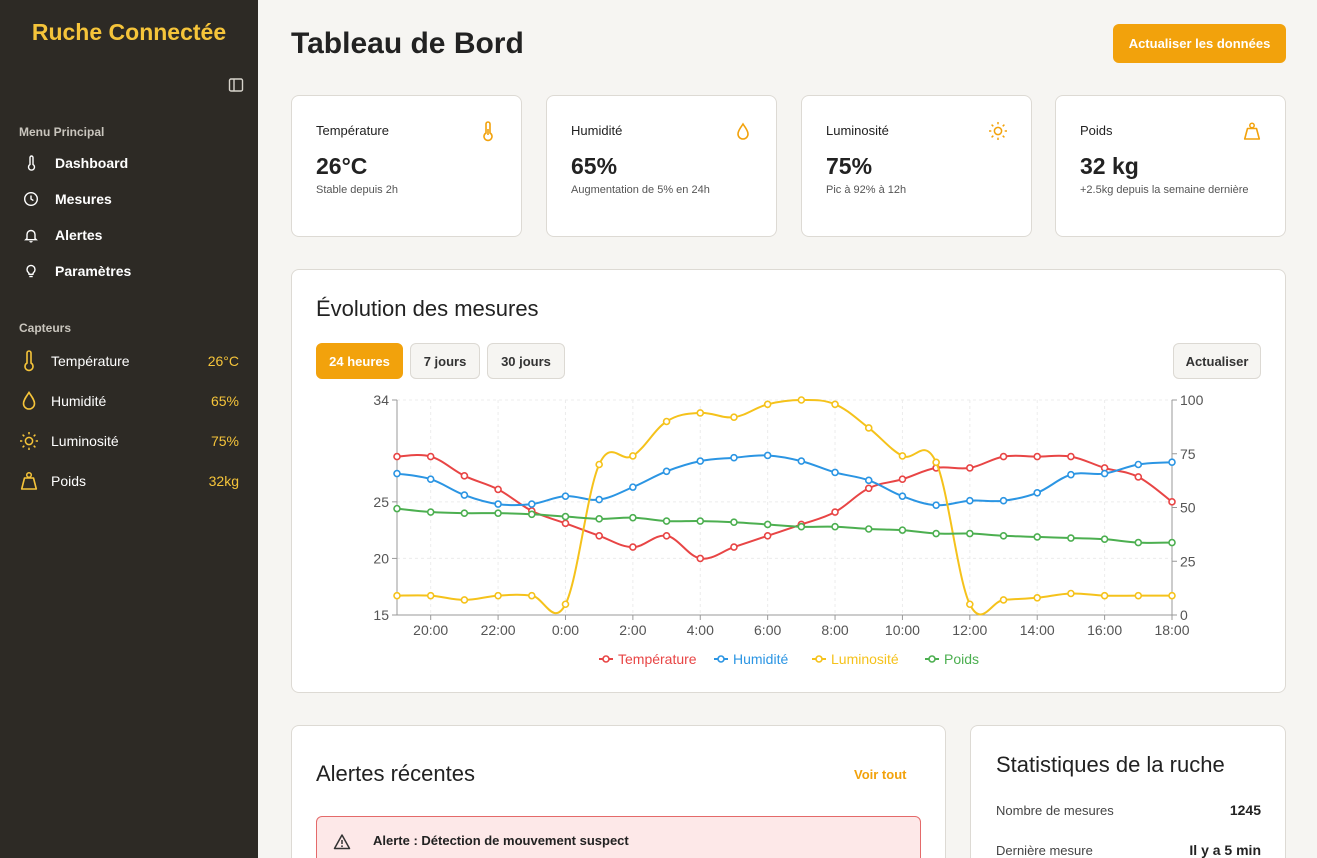 The width and height of the screenshot is (1317, 858). Describe the element at coordinates (1128, 850) in the screenshot. I see `stats-row: Dernière mesure Il y a 5 min` at that location.